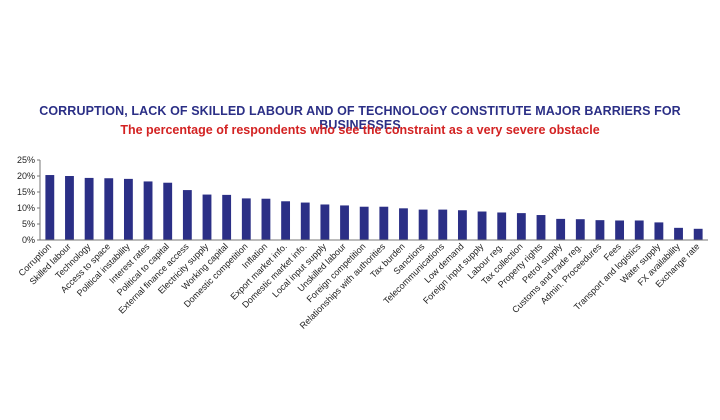 This screenshot has width=720, height=420. I want to click on y-tick-label: 15%, so click(26, 192).